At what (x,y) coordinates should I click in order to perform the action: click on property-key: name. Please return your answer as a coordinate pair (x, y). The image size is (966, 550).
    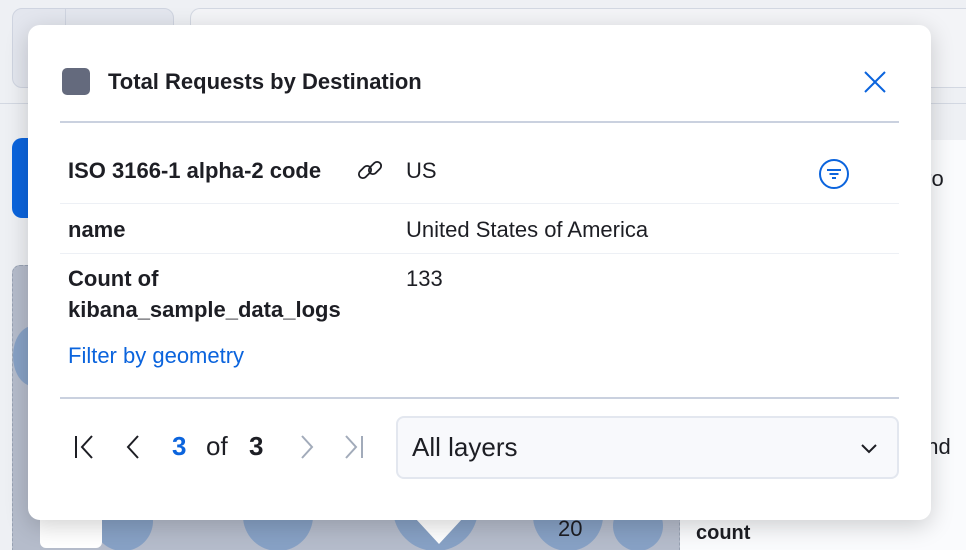
    Looking at the image, I should click on (97, 229).